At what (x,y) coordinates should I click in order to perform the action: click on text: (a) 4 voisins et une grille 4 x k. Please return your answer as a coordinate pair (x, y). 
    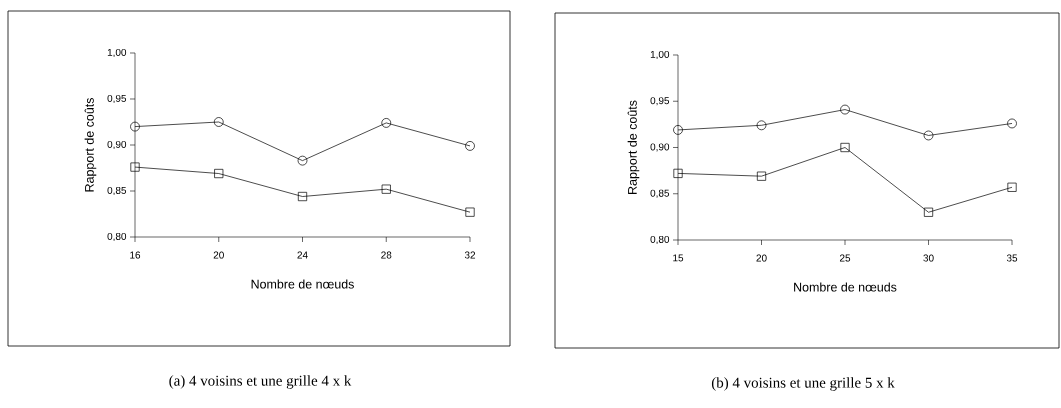
    Looking at the image, I should click on (260, 382).